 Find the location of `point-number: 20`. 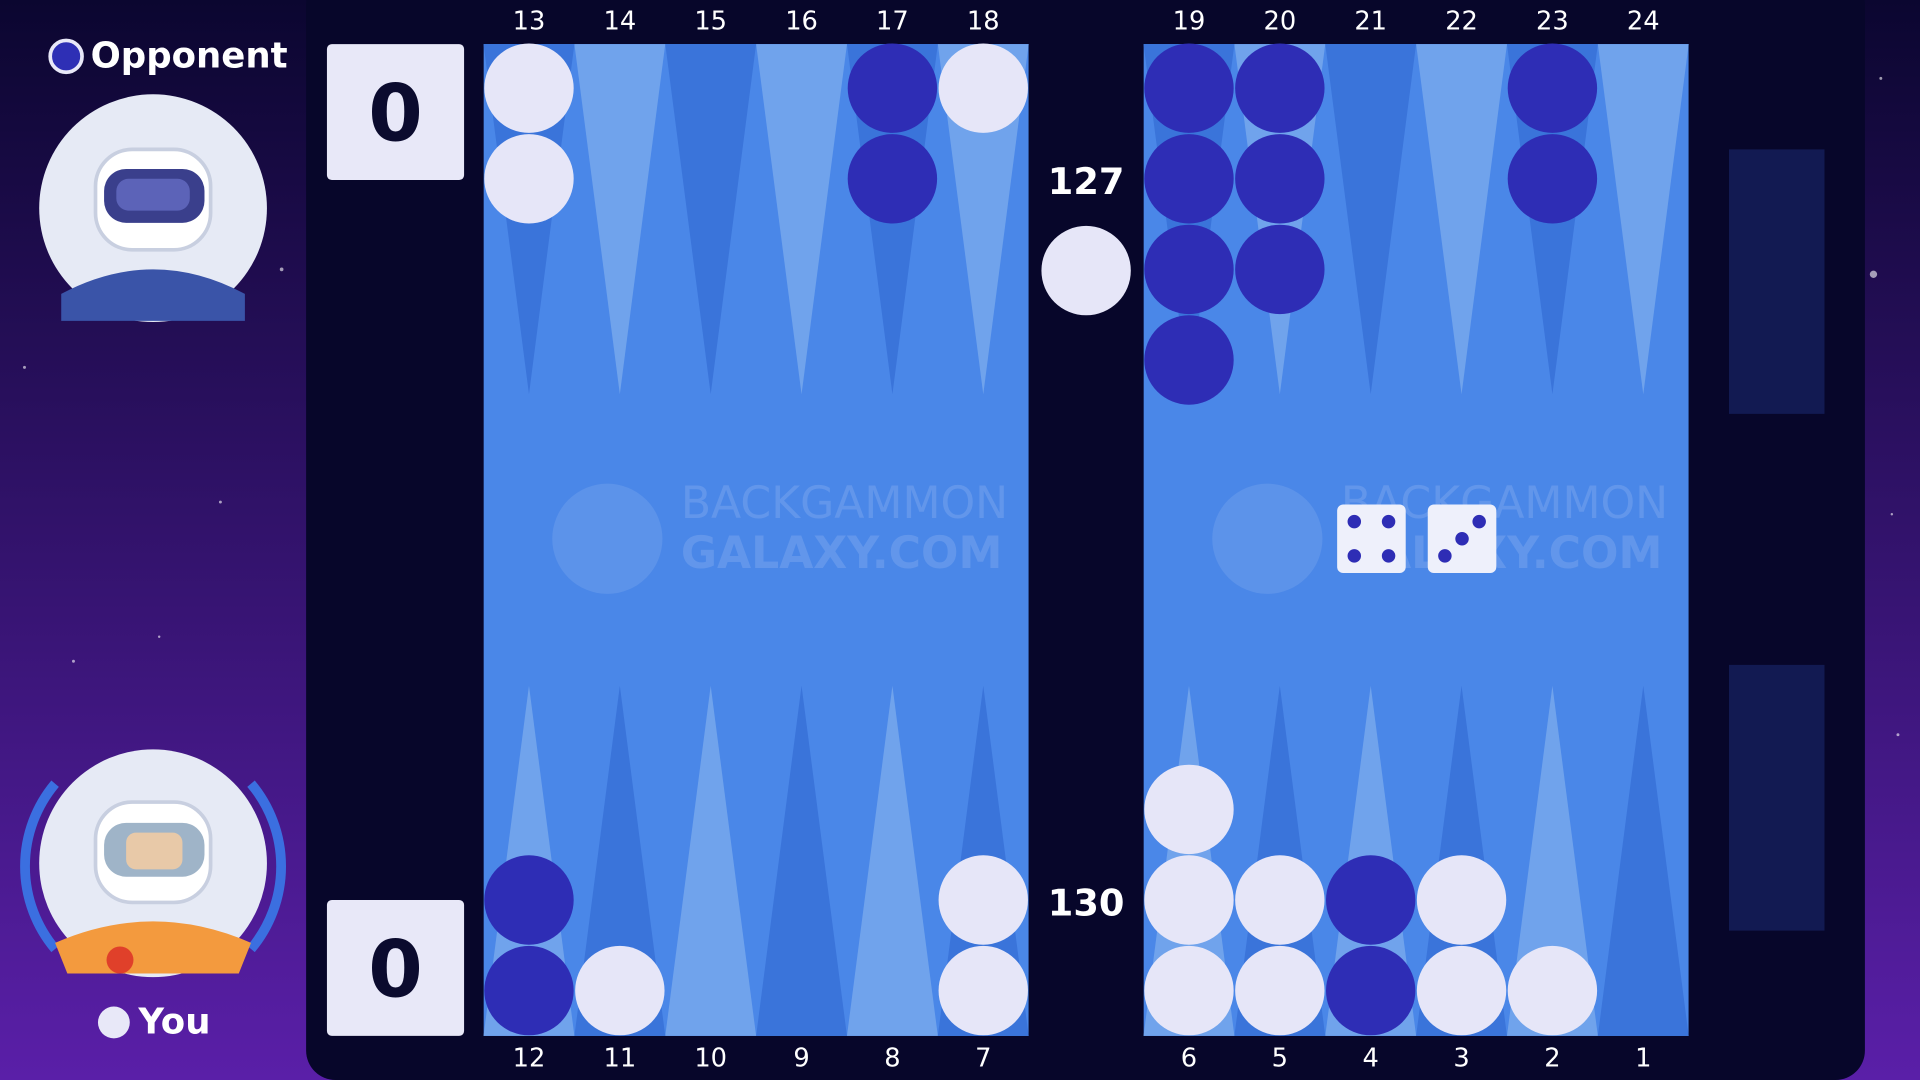

point-number: 20 is located at coordinates (1279, 22).